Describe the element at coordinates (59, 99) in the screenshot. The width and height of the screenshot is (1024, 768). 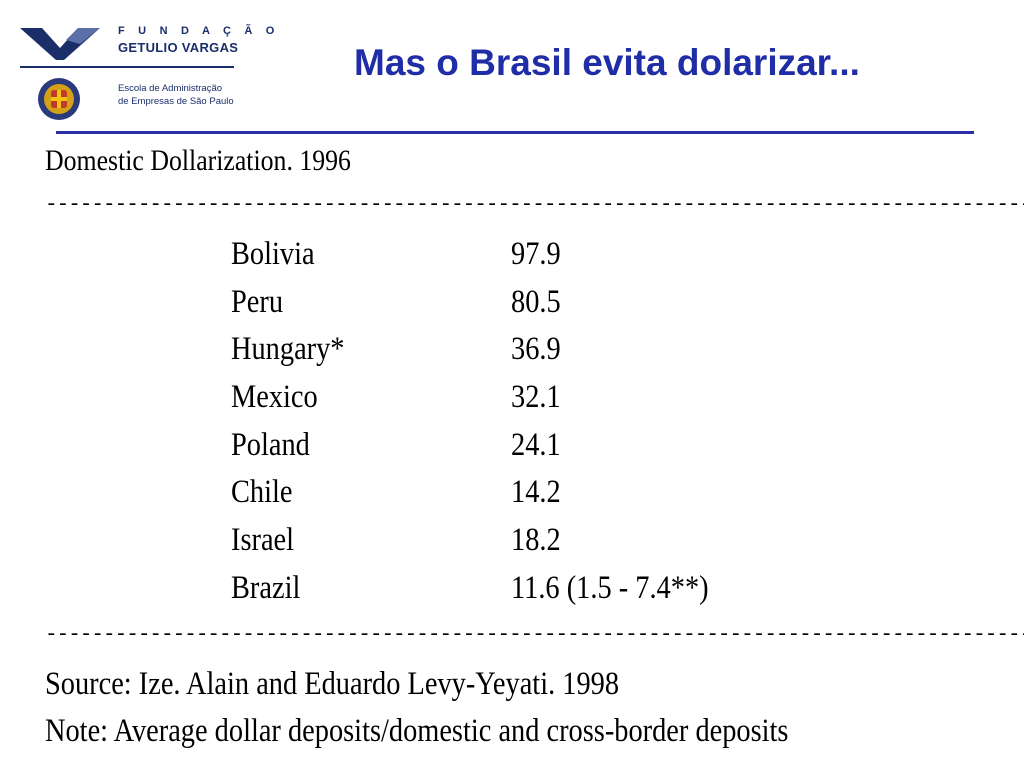
I see `school-seal-icon` at that location.